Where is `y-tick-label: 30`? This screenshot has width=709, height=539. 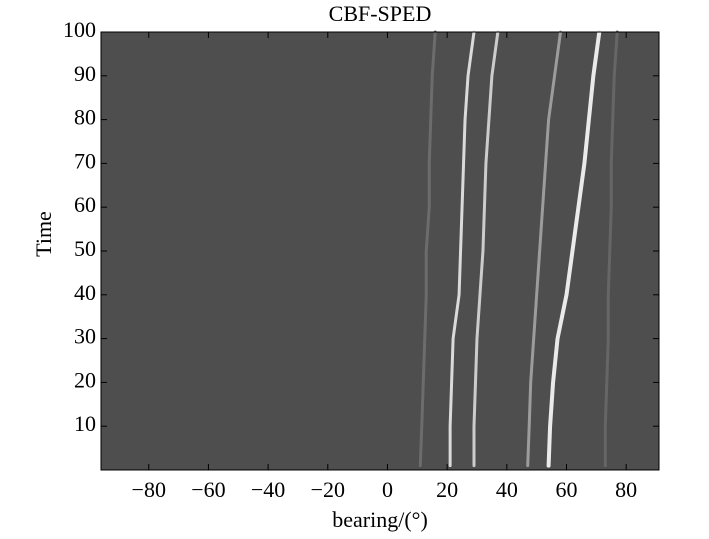 y-tick-label: 30 is located at coordinates (85, 336).